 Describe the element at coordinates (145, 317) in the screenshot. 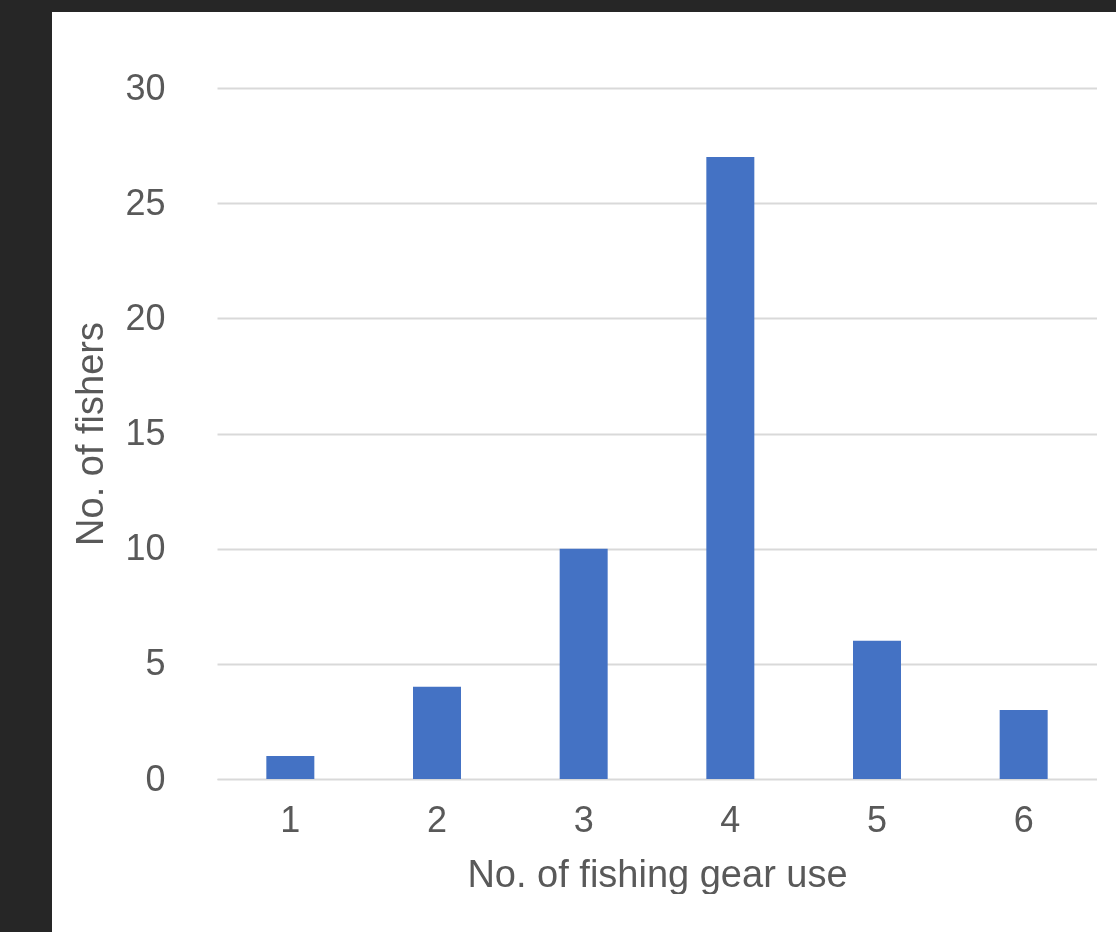

I see `y-tick-label: 20` at that location.